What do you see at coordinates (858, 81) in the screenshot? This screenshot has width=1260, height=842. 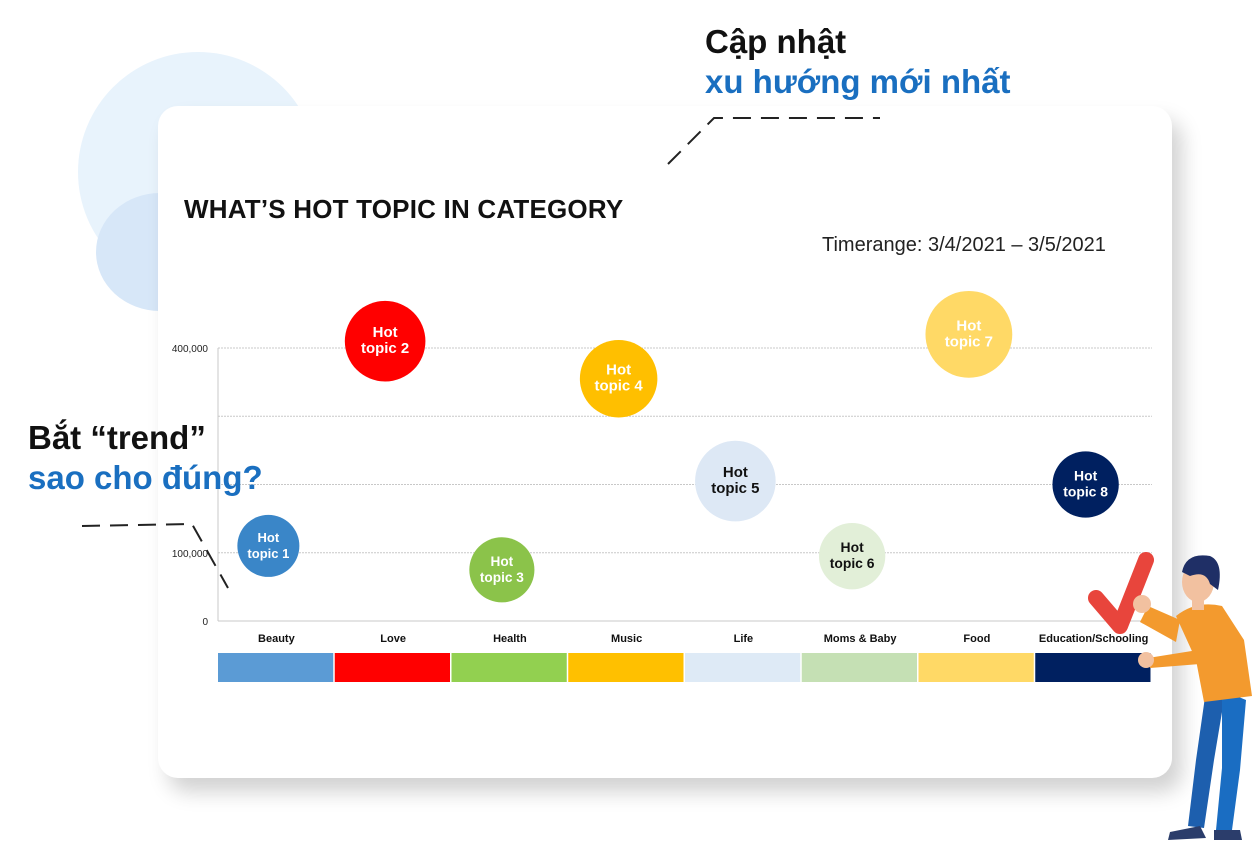 I see `callout-top-line2: xu hướng mới nhất` at bounding box center [858, 81].